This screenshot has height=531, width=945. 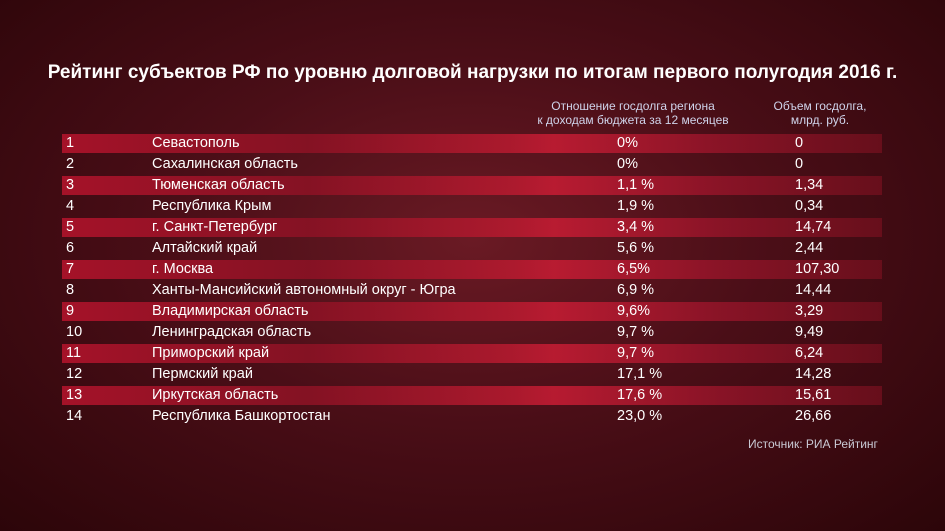 I want to click on ratio-cell: 5,6 %, so click(x=636, y=248).